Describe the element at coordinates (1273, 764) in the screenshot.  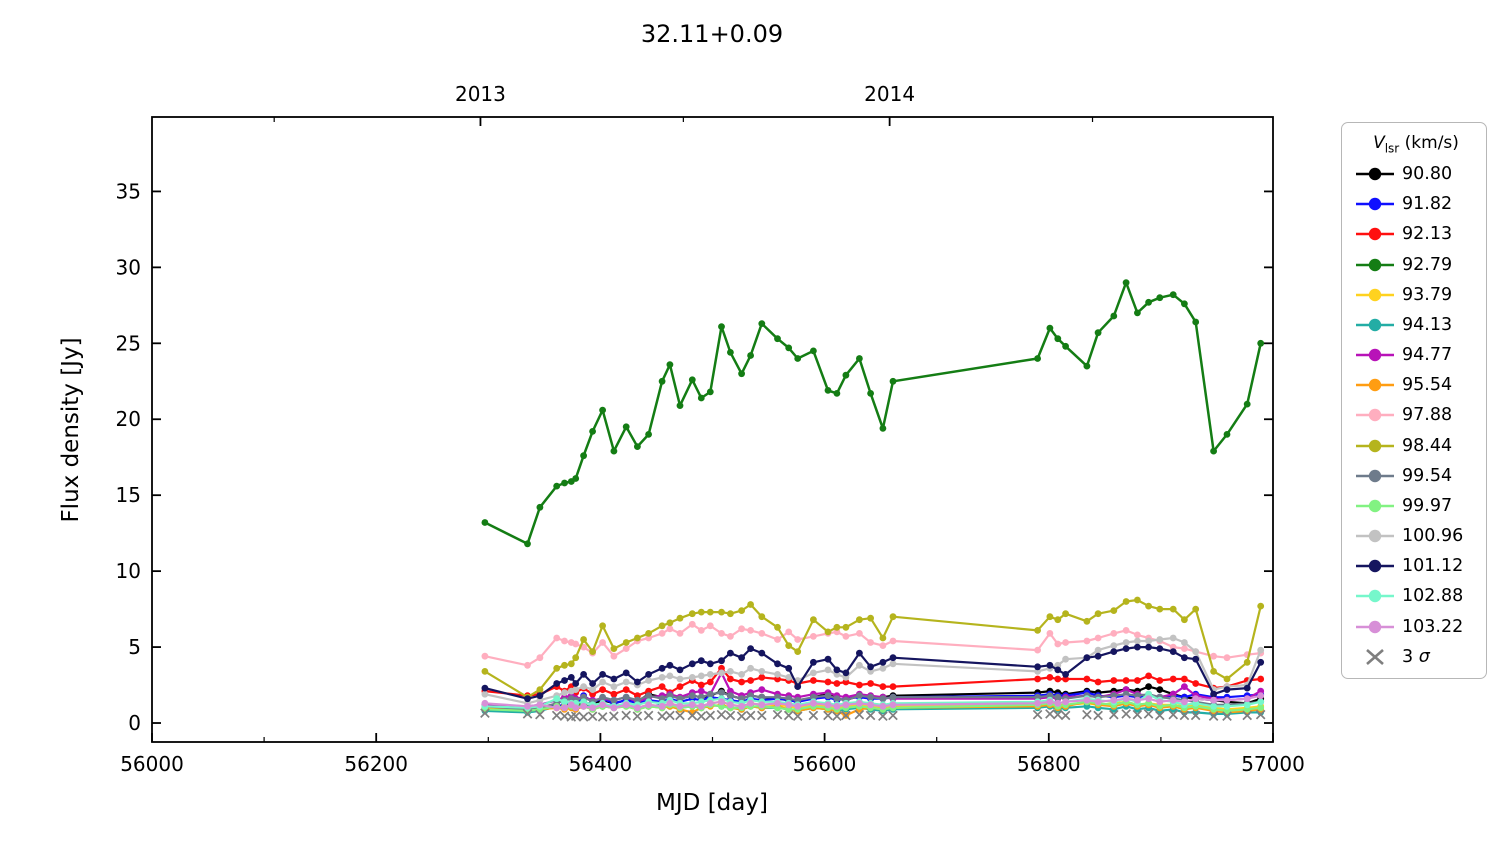
I see `x-tick-label: 57000` at that location.